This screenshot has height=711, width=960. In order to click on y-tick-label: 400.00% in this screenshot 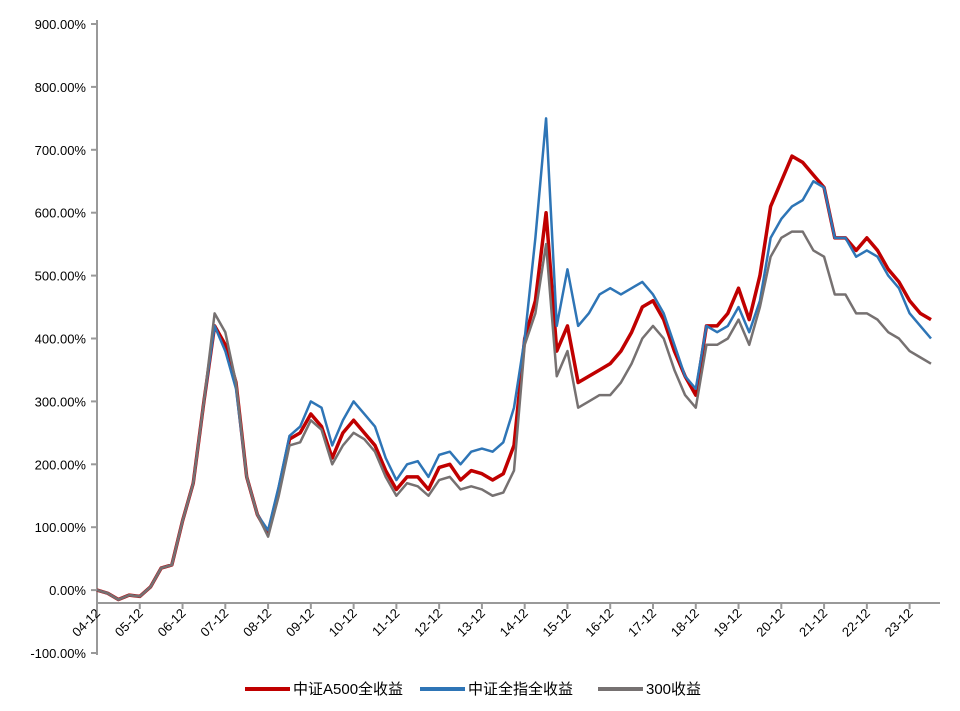, I will do `click(61, 339)`.